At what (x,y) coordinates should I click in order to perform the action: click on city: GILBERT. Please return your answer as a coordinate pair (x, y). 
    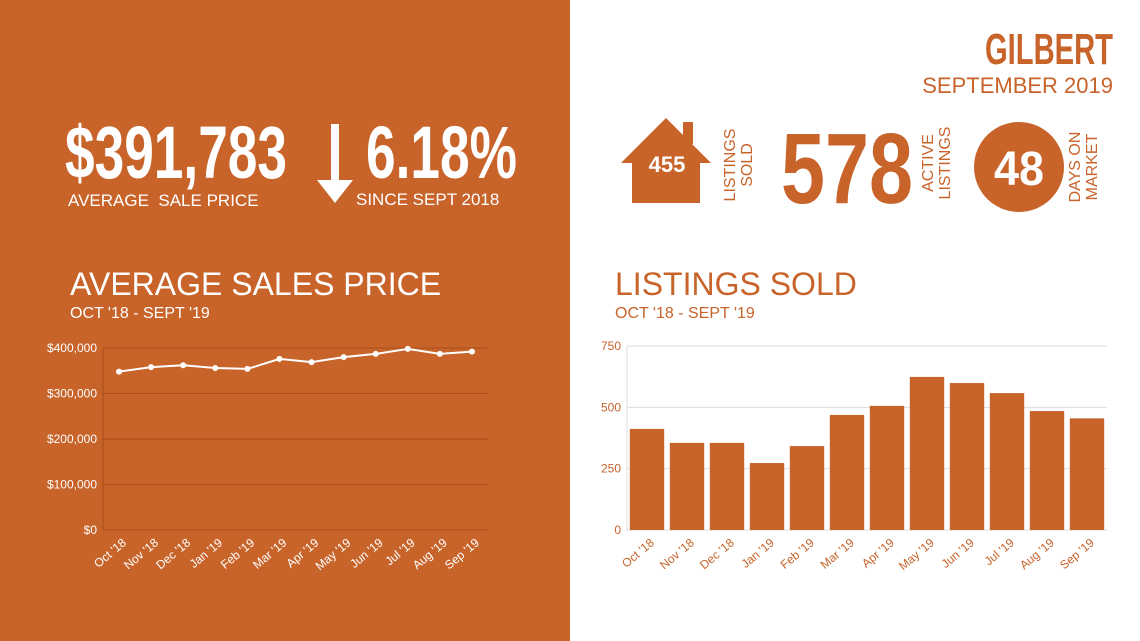
    Looking at the image, I should click on (1049, 49).